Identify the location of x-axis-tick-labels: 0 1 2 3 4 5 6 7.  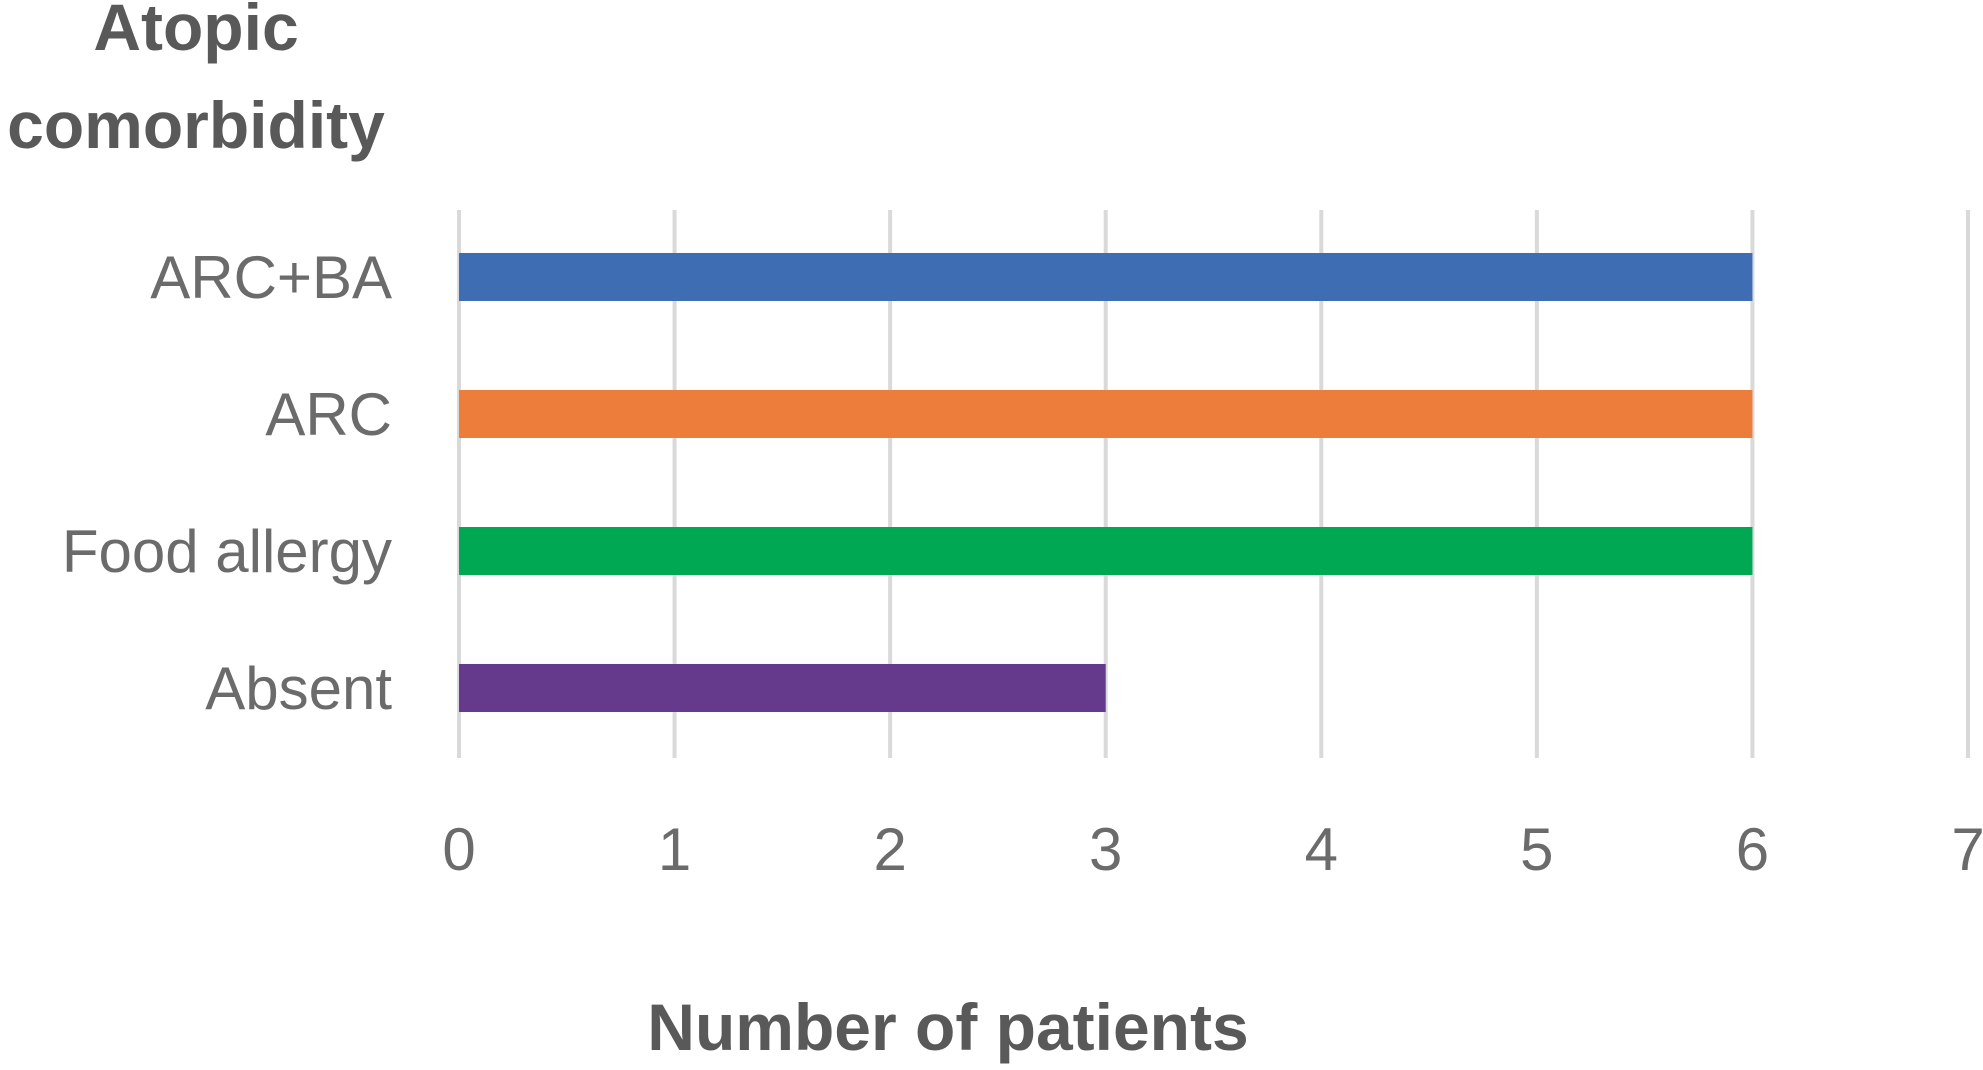
(1212, 849).